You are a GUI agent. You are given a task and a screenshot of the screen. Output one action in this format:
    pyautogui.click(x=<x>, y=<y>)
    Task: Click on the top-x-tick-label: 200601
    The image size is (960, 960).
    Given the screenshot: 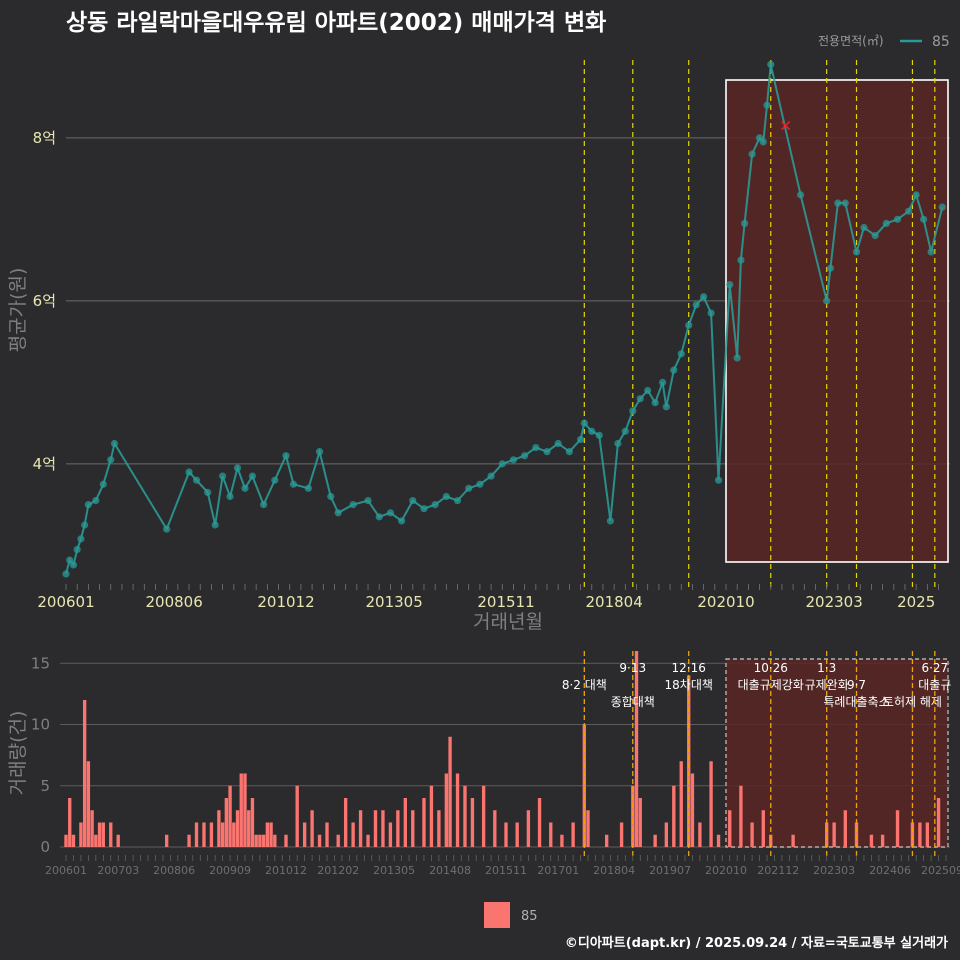 What is the action you would take?
    pyautogui.click(x=65, y=602)
    